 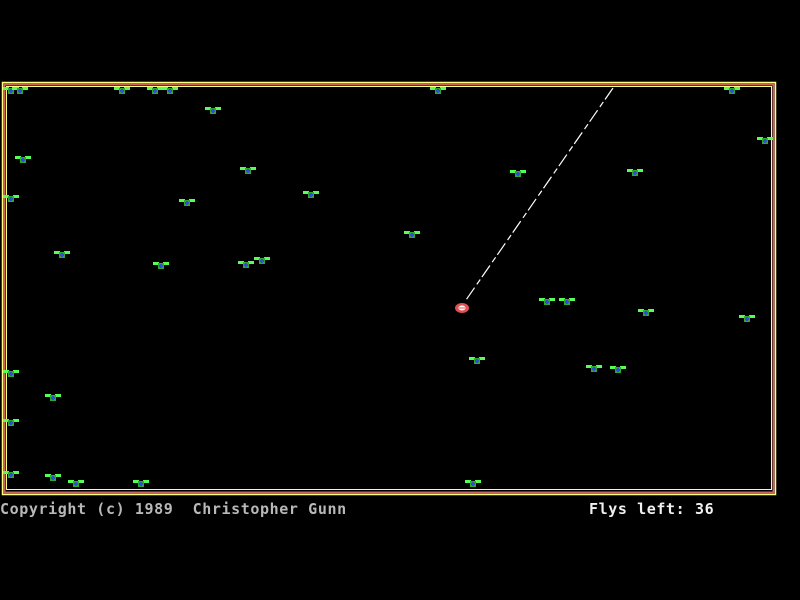 I want to click on copyright-text: Copyright (c) 1989 Christopher Gunn, so click(x=173, y=509).